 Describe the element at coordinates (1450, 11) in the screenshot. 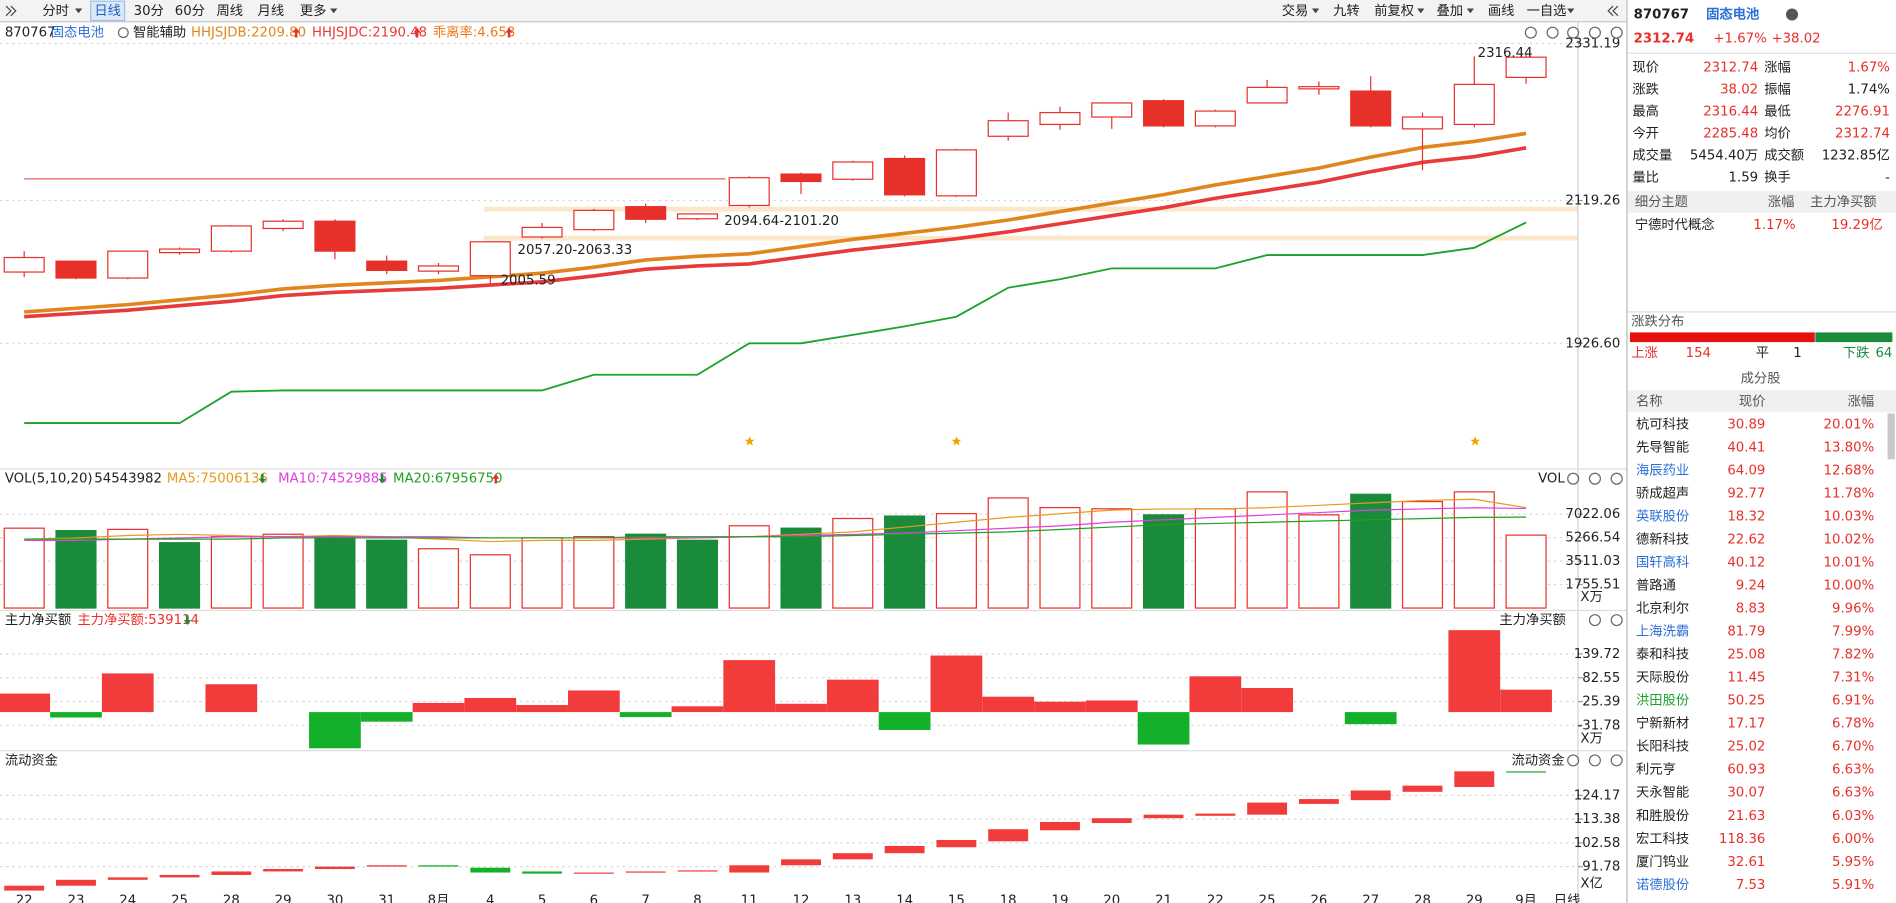

I see `toolbar-button: 叠加` at that location.